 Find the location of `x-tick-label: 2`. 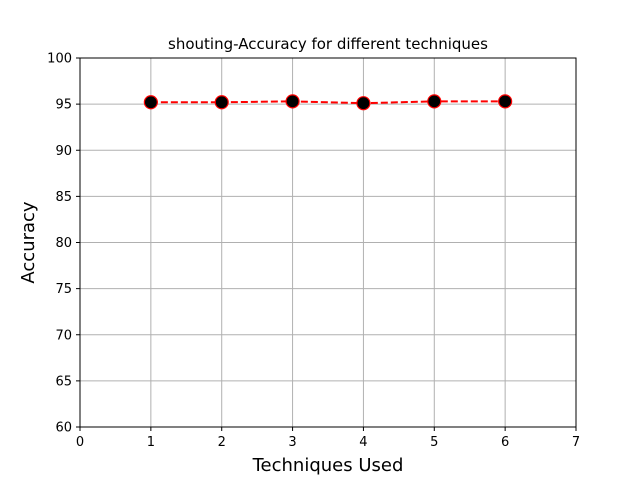

x-tick-label: 2 is located at coordinates (222, 442).